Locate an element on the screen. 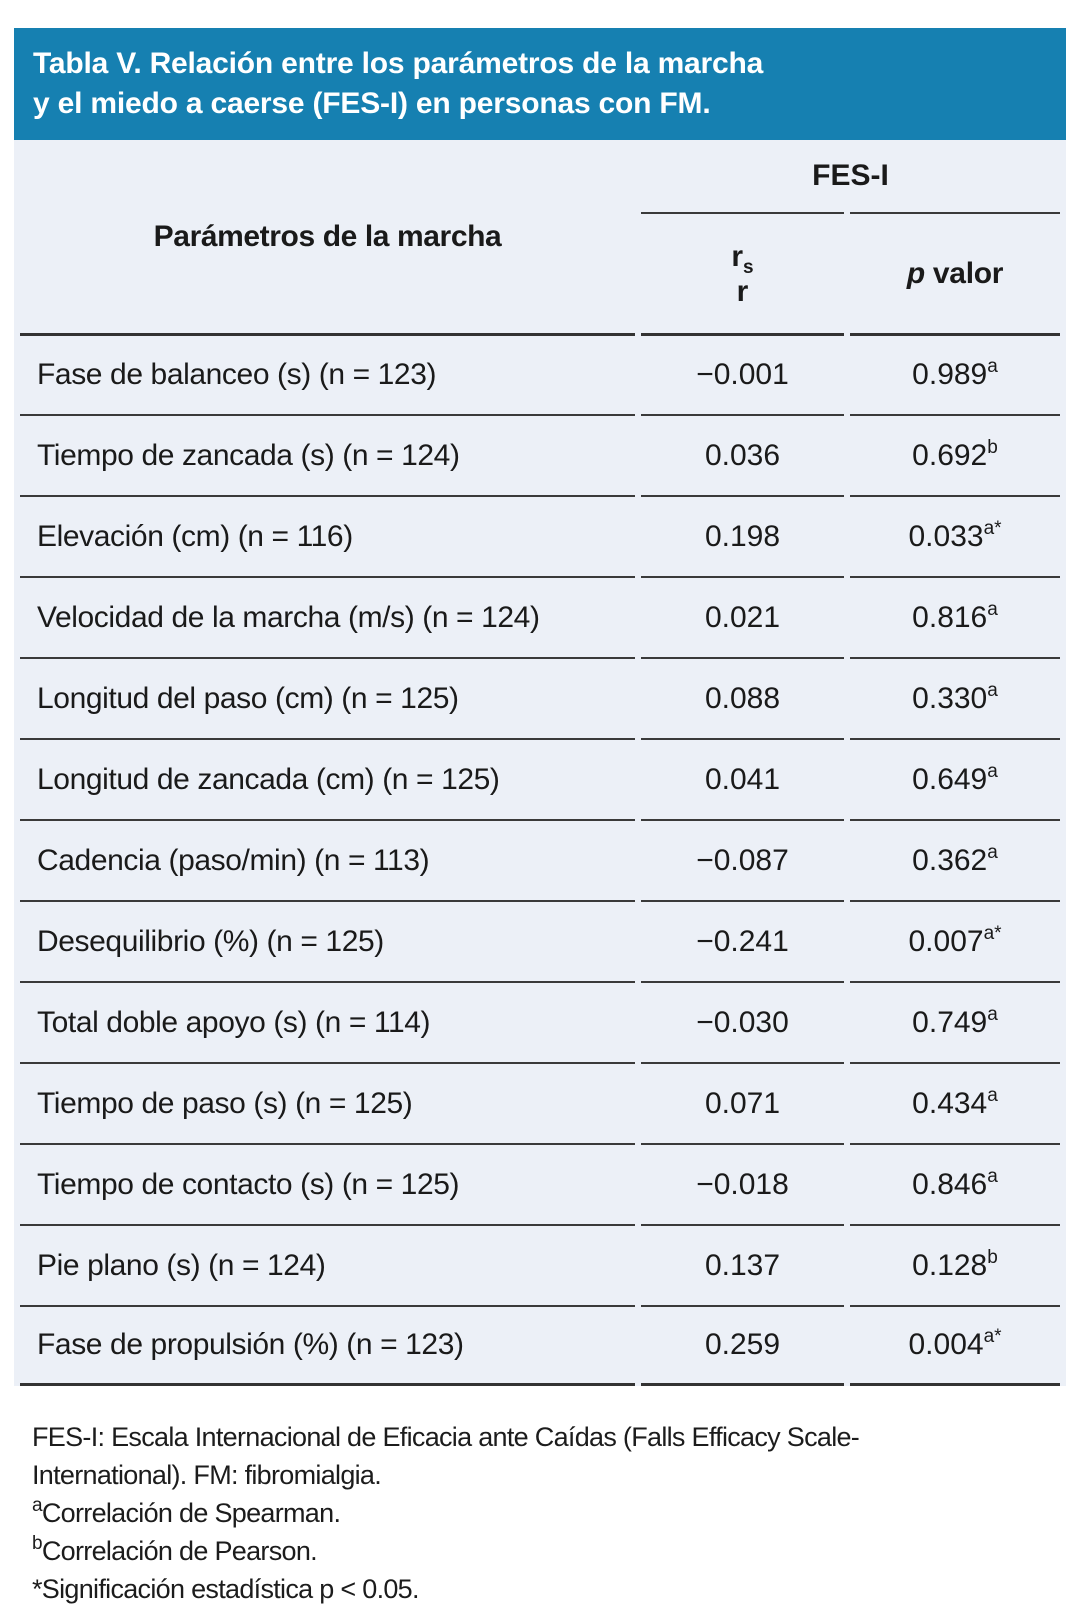 The height and width of the screenshot is (1619, 1080). footnote-line: International). FM: fibromialgia. is located at coordinates (542, 1475).